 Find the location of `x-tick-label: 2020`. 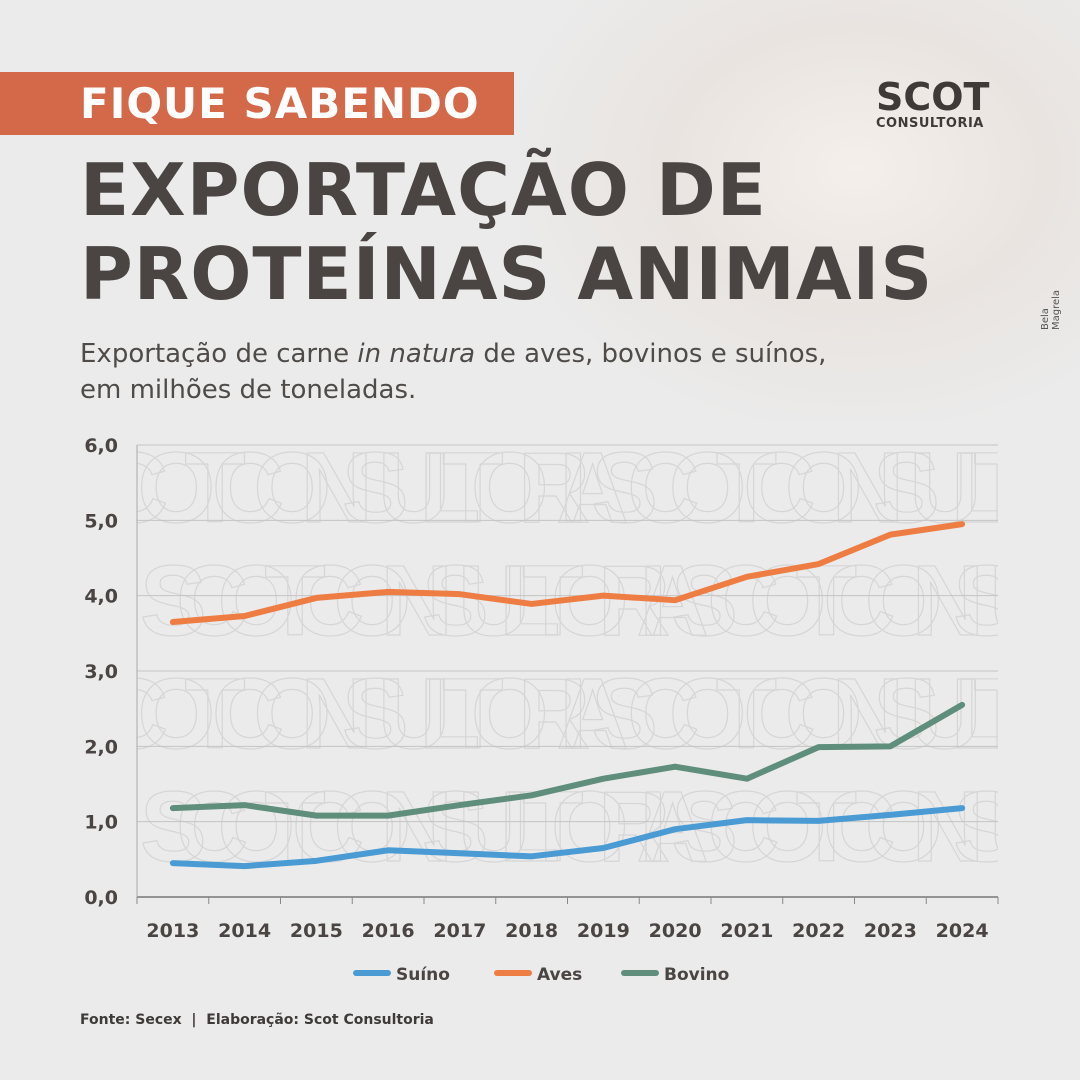

x-tick-label: 2020 is located at coordinates (675, 931).